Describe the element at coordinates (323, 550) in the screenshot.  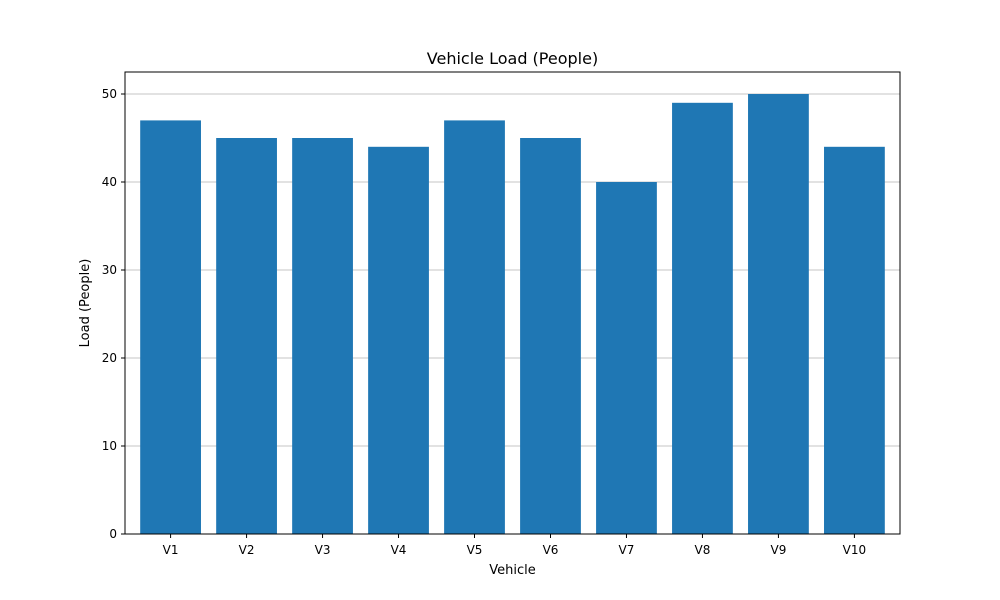
I see `x-tick-label: V3` at that location.